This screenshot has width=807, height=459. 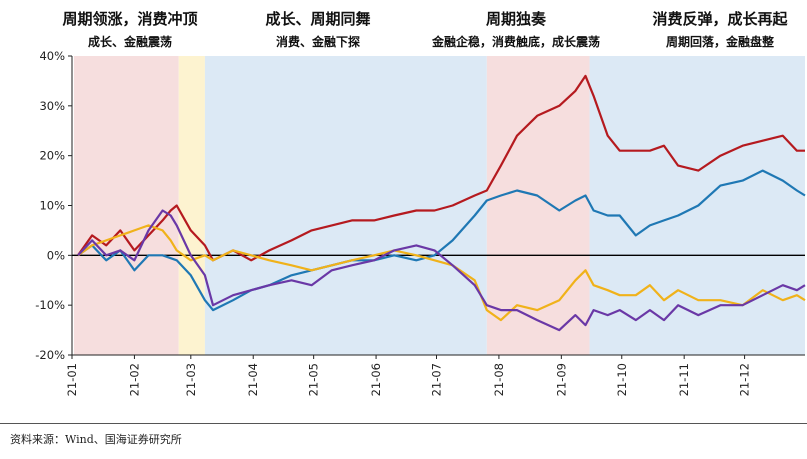 I want to click on source-note: 资料来源：Wind、国海证券研究所, so click(x=96, y=439).